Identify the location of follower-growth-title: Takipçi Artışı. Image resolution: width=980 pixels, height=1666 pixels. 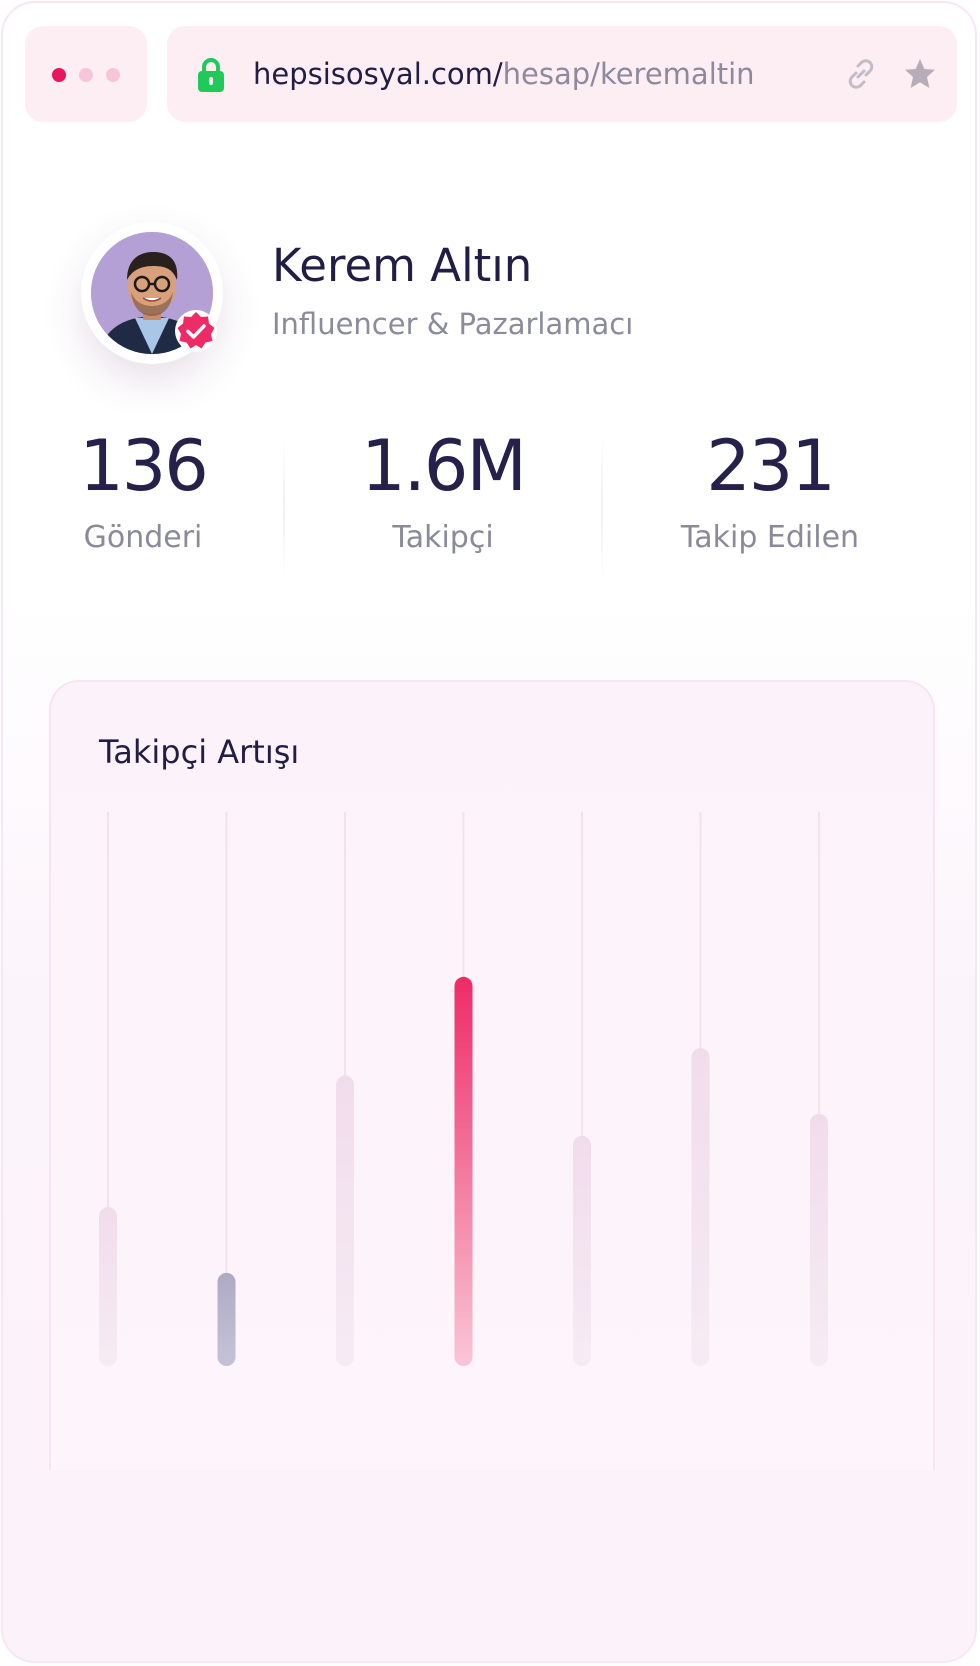
(199, 752).